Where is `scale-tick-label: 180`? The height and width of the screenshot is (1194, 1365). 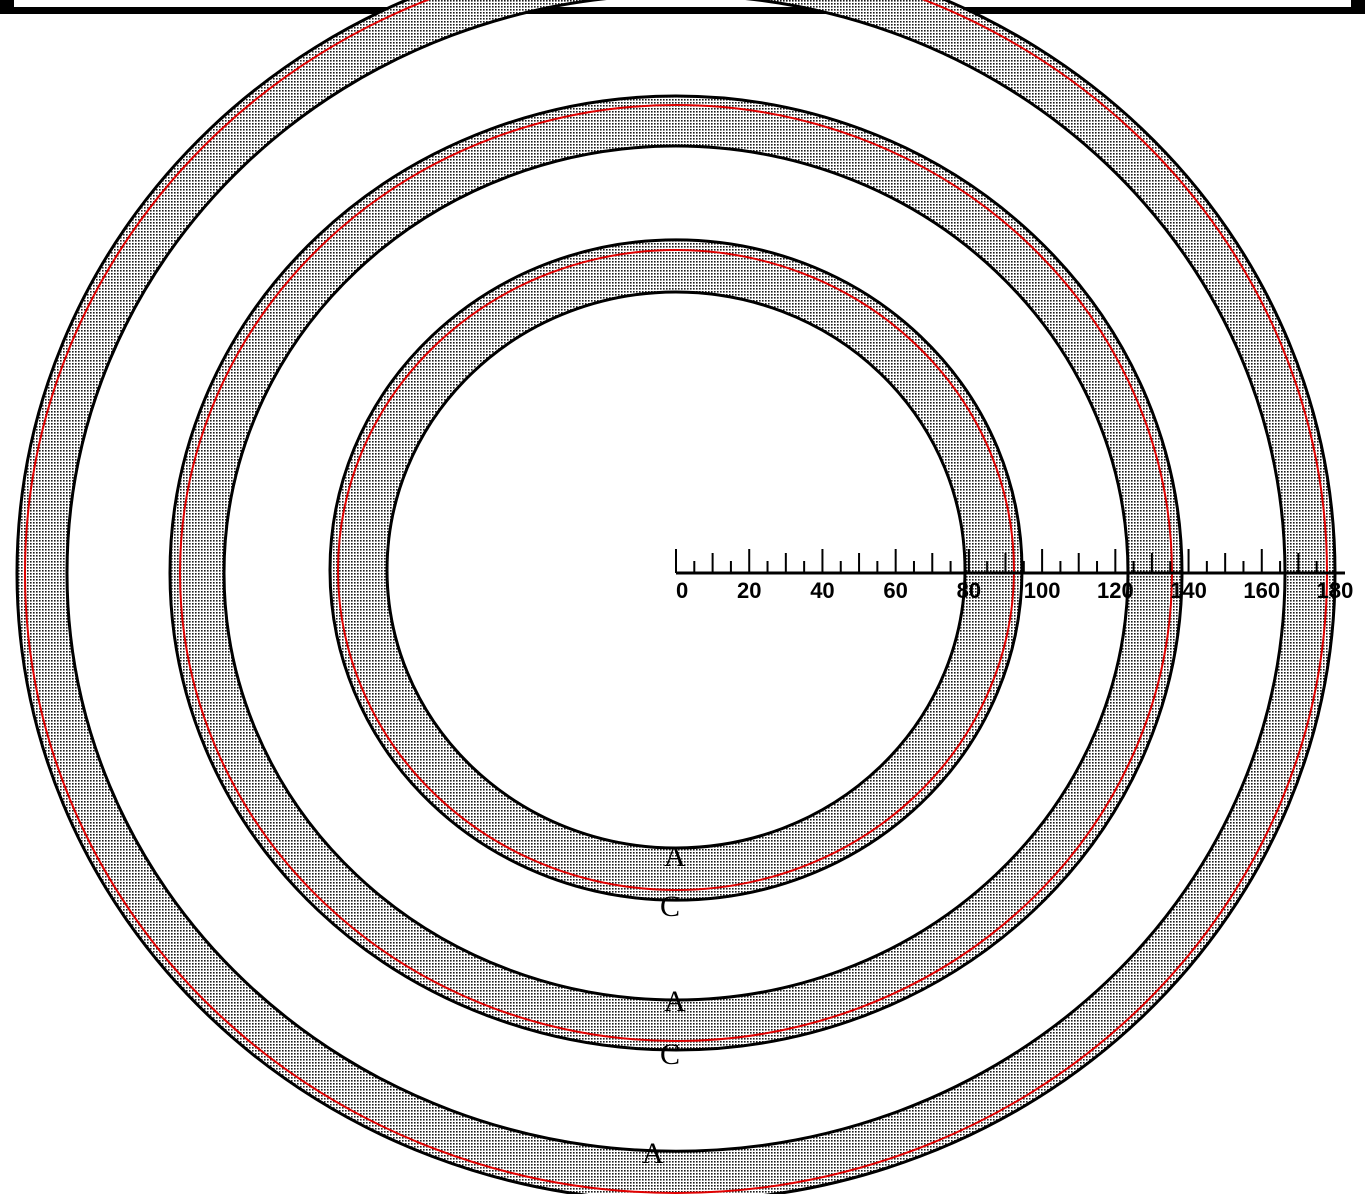 scale-tick-label: 180 is located at coordinates (1335, 590).